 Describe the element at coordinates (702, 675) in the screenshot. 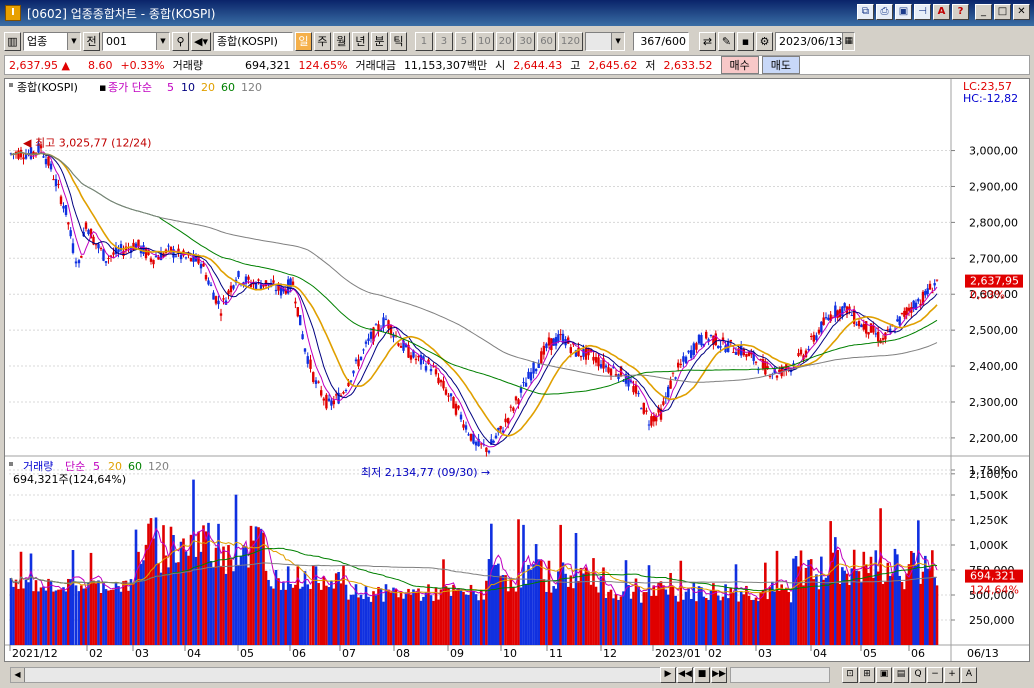

I see `stop-icon: ■` at that location.